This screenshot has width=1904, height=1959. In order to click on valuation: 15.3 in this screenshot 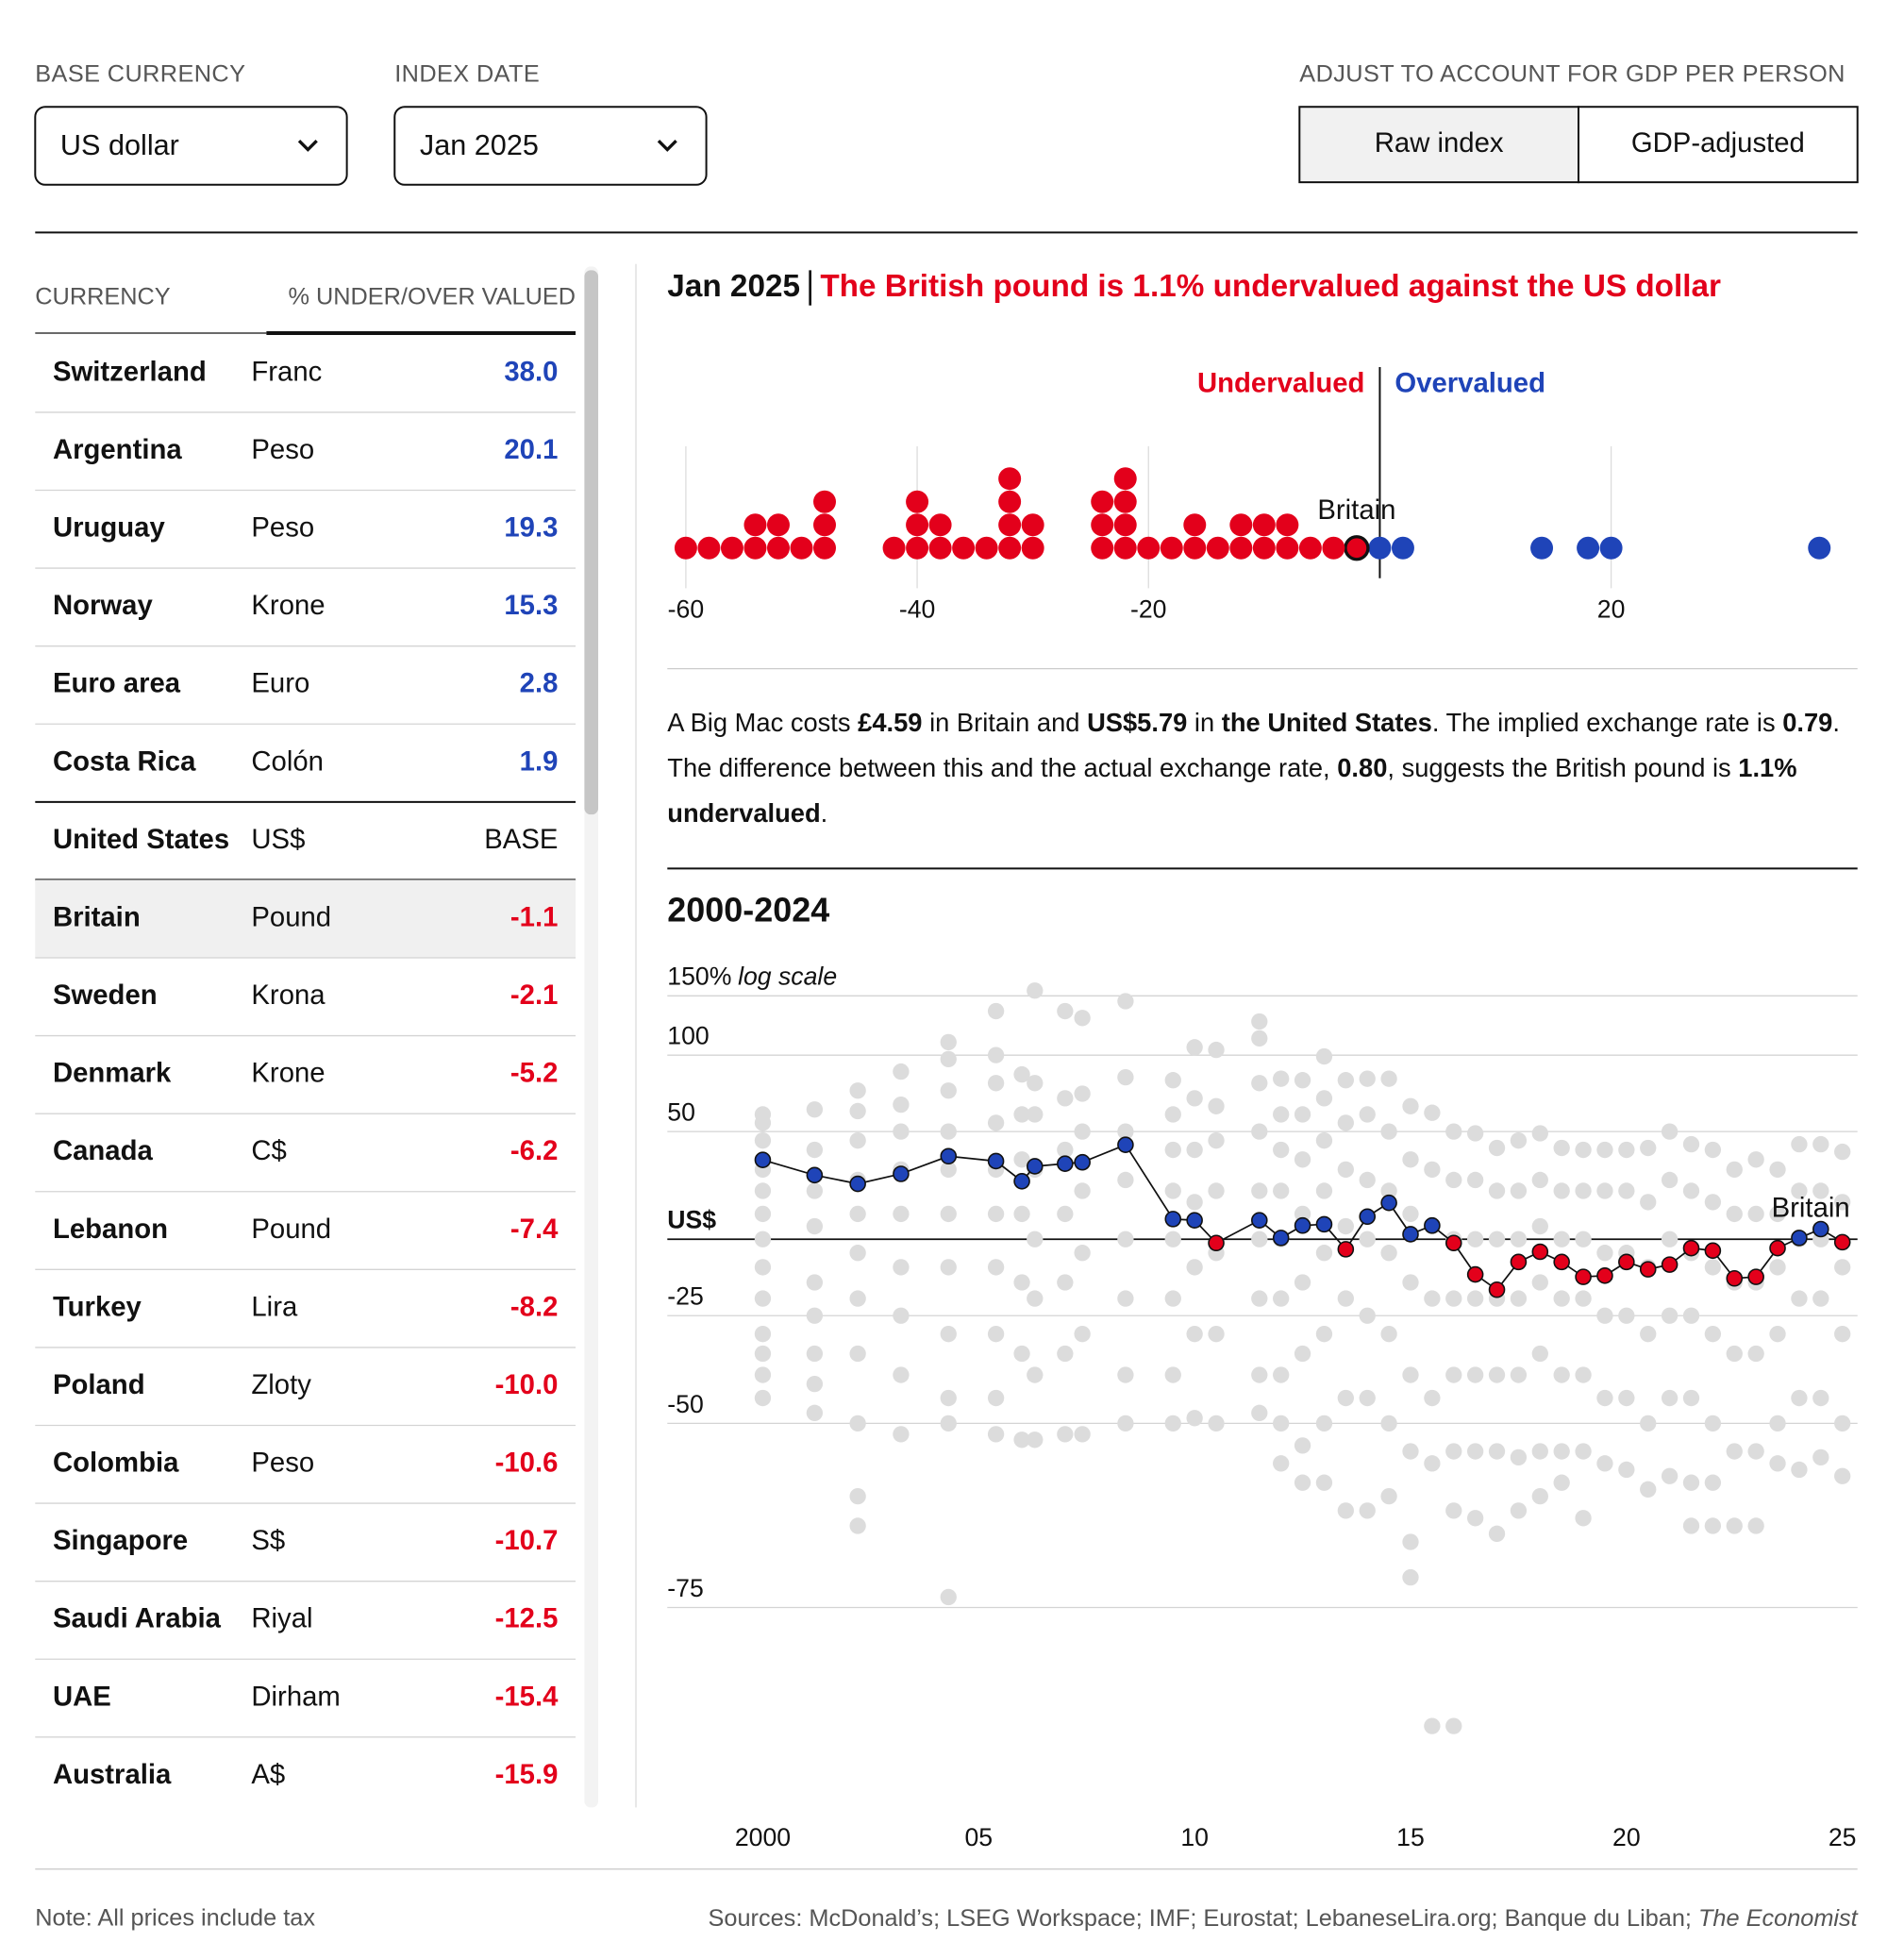, I will do `click(531, 605)`.